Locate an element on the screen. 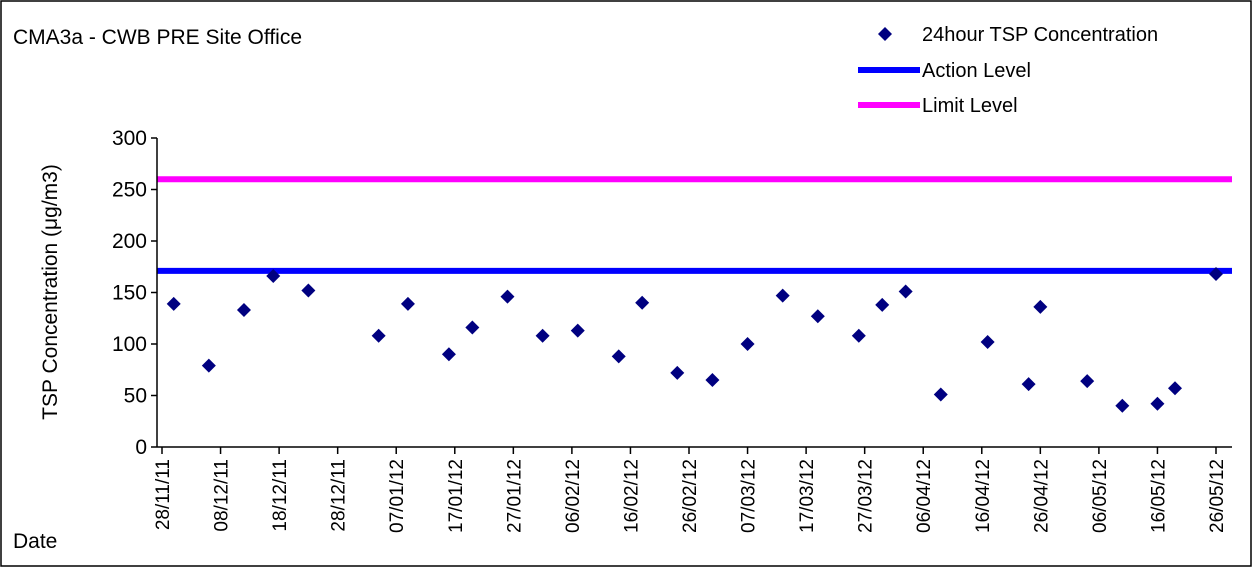 This screenshot has width=1252, height=567. y-axis-title-group: TSP Concentration (μg/m3) is located at coordinates (50, 292).